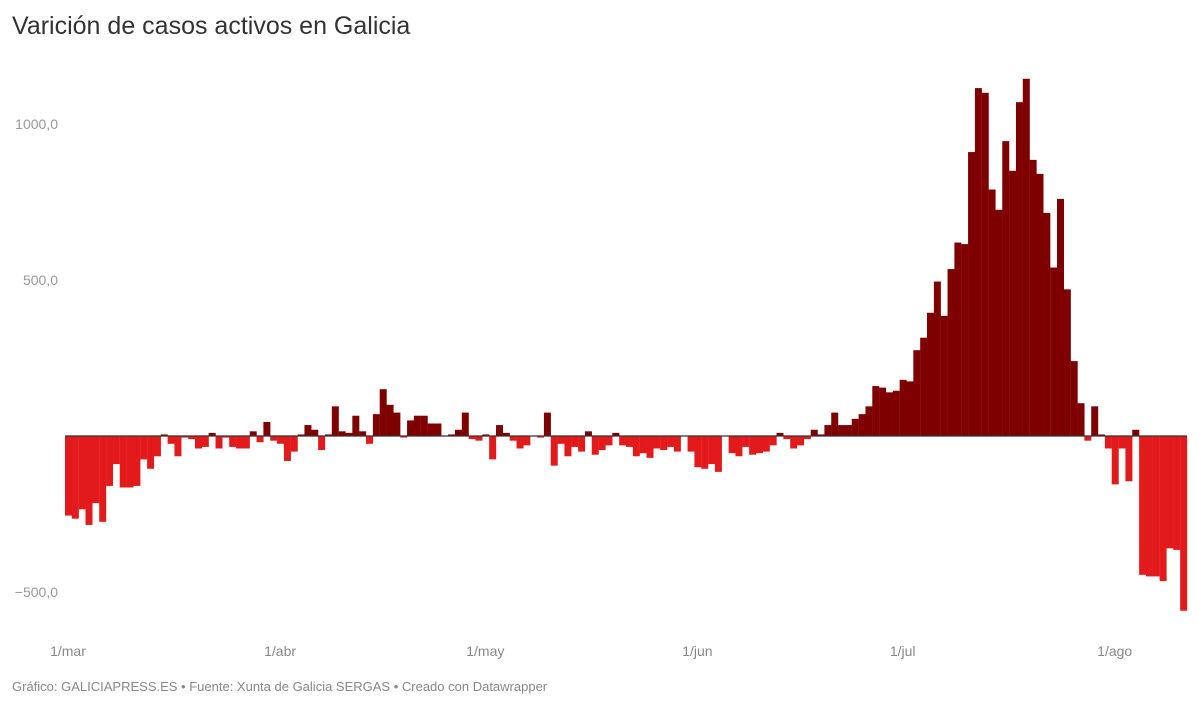  I want to click on chart-title: Varición de casos activos en Galicia, so click(211, 26).